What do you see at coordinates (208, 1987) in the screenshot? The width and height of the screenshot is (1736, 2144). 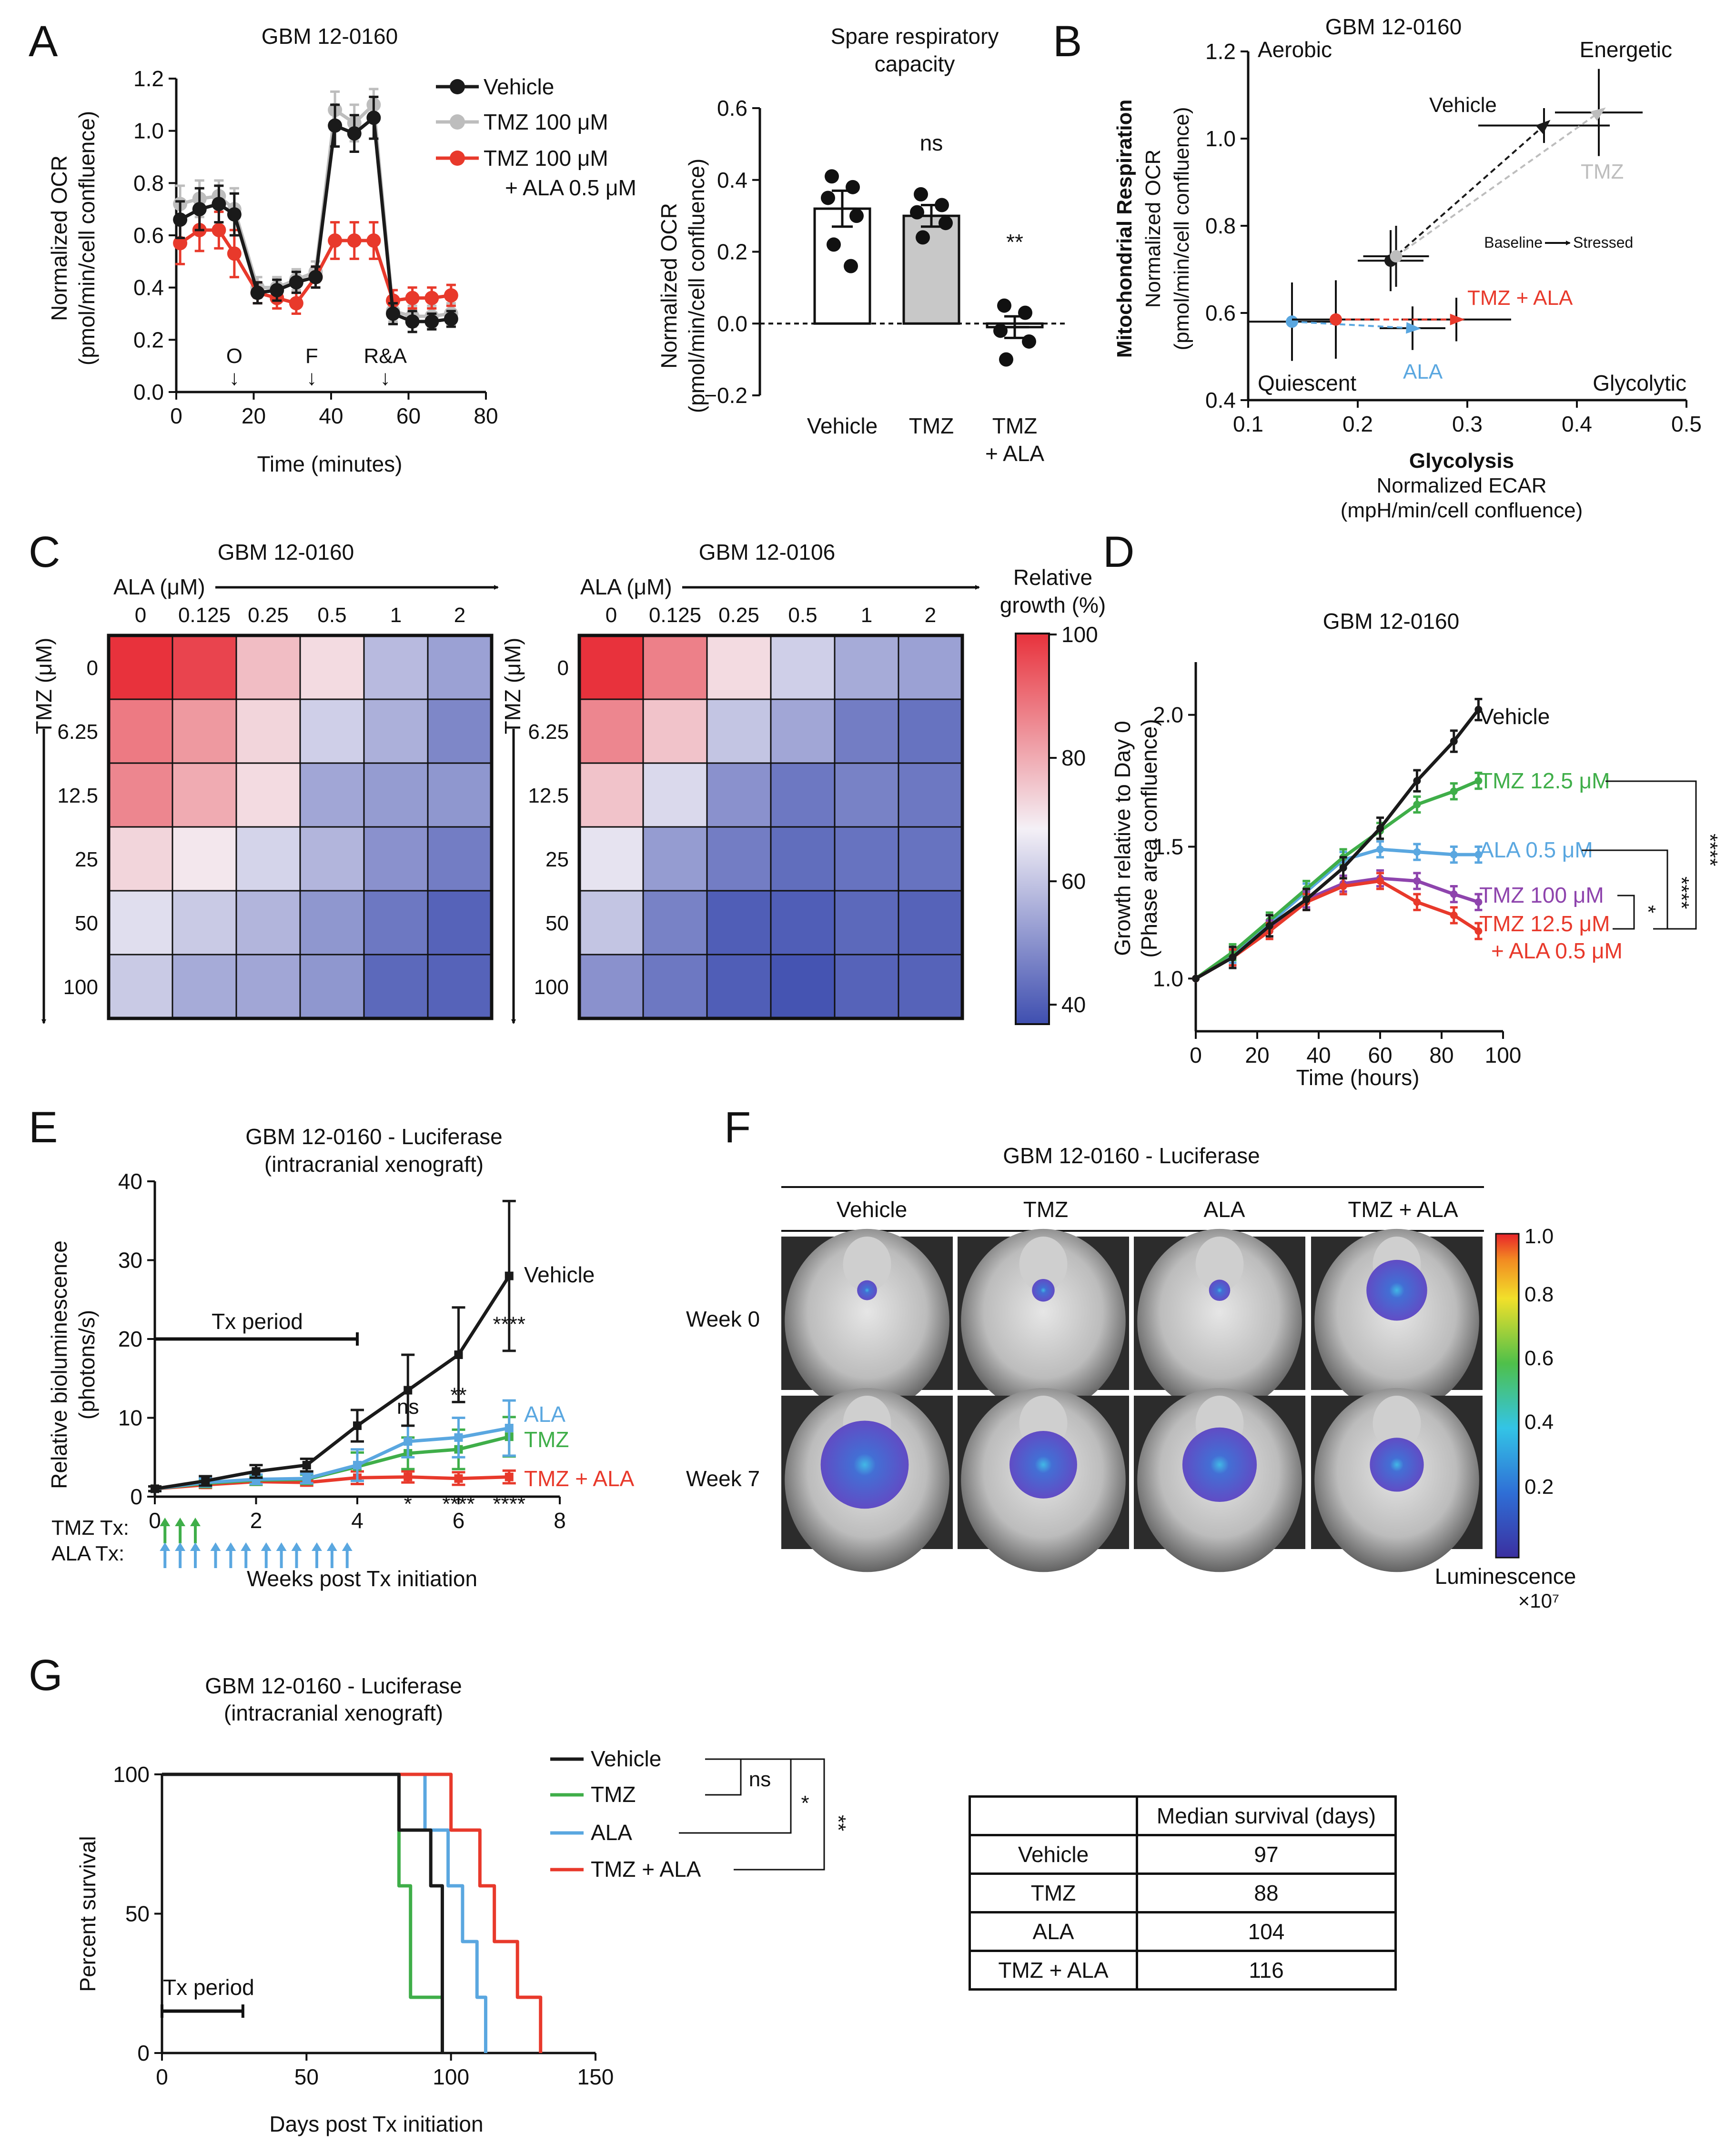 I see `chart-g-tx-period: Tx period` at bounding box center [208, 1987].